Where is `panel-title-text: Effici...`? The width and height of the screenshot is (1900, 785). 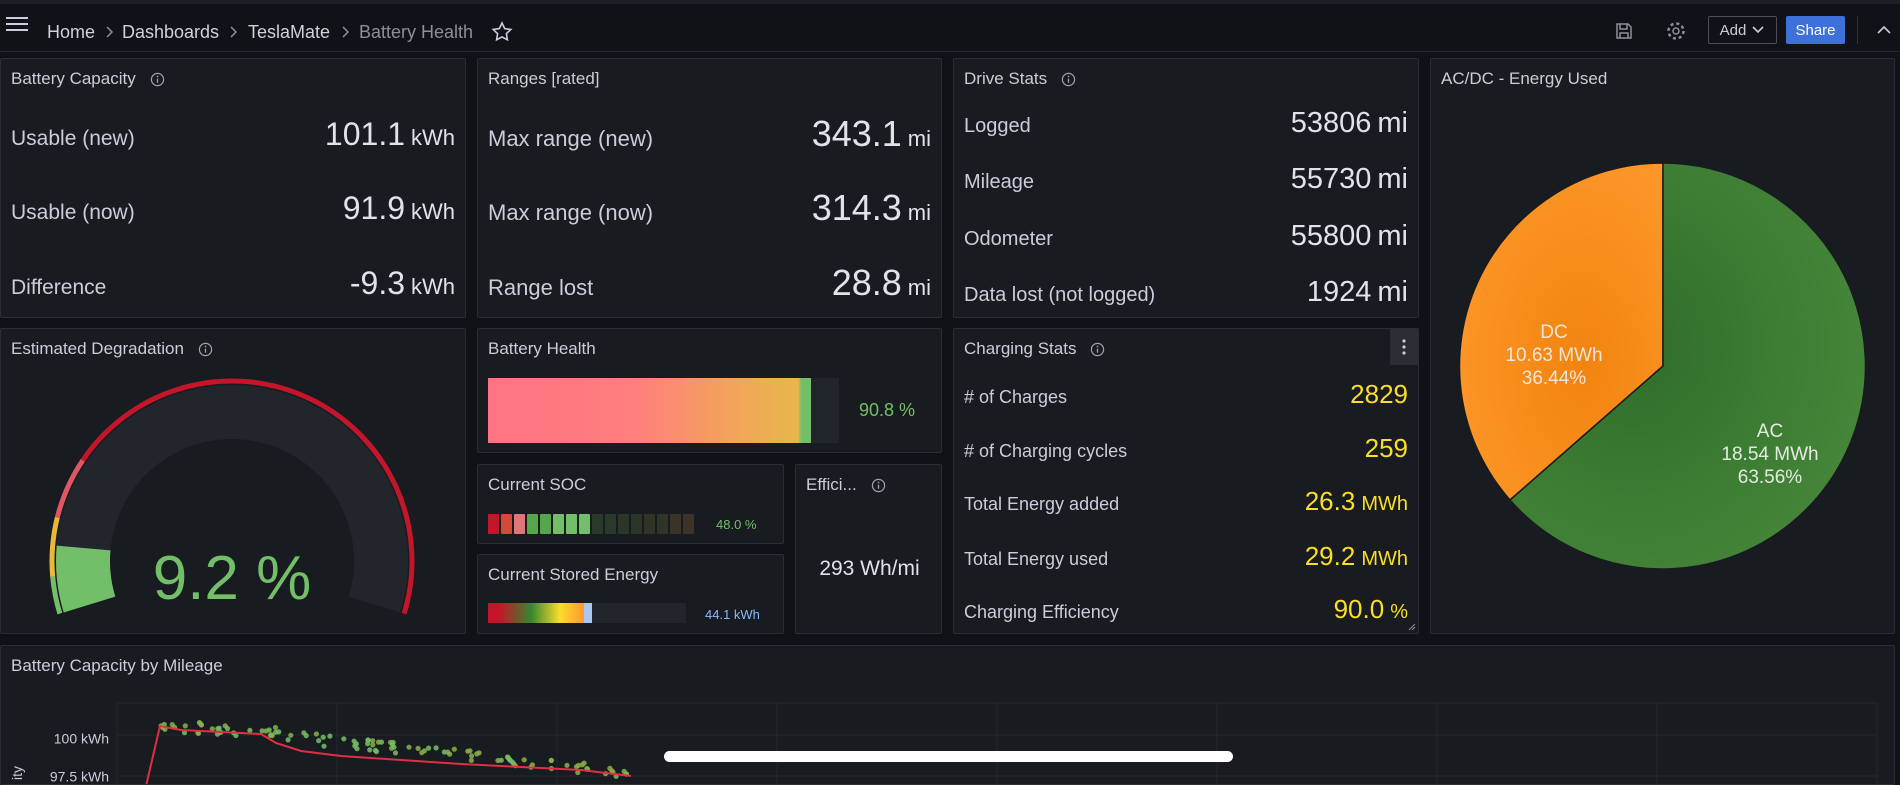
panel-title-text: Effici... is located at coordinates (831, 484).